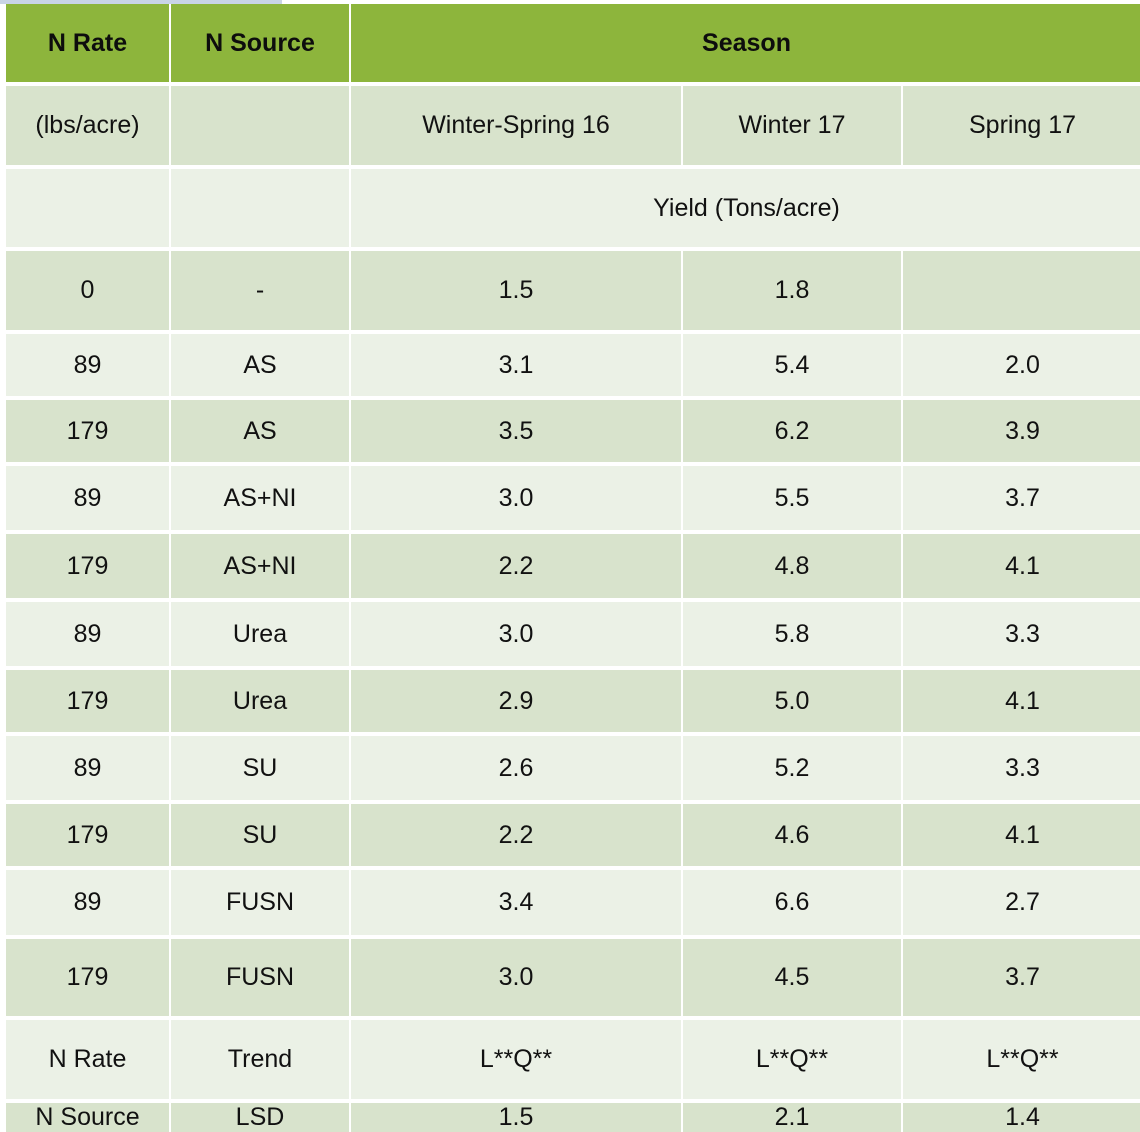 The width and height of the screenshot is (1140, 1132). What do you see at coordinates (792, 634) in the screenshot?
I see `row-5-w17: 5.8` at bounding box center [792, 634].